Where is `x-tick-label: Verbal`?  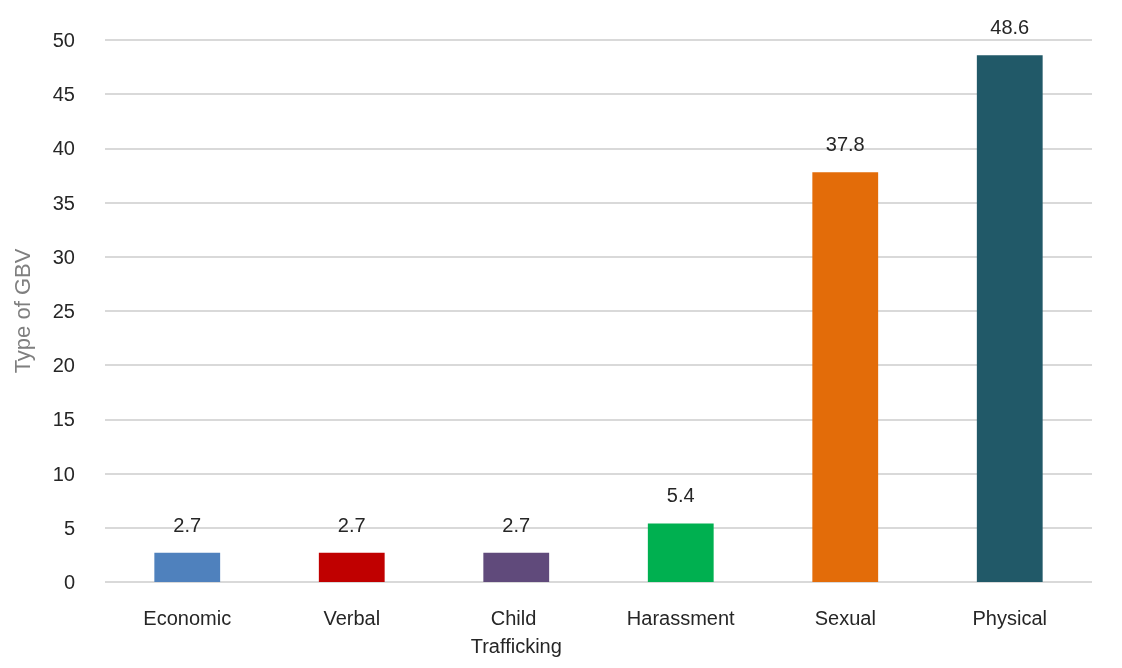 x-tick-label: Verbal is located at coordinates (352, 618).